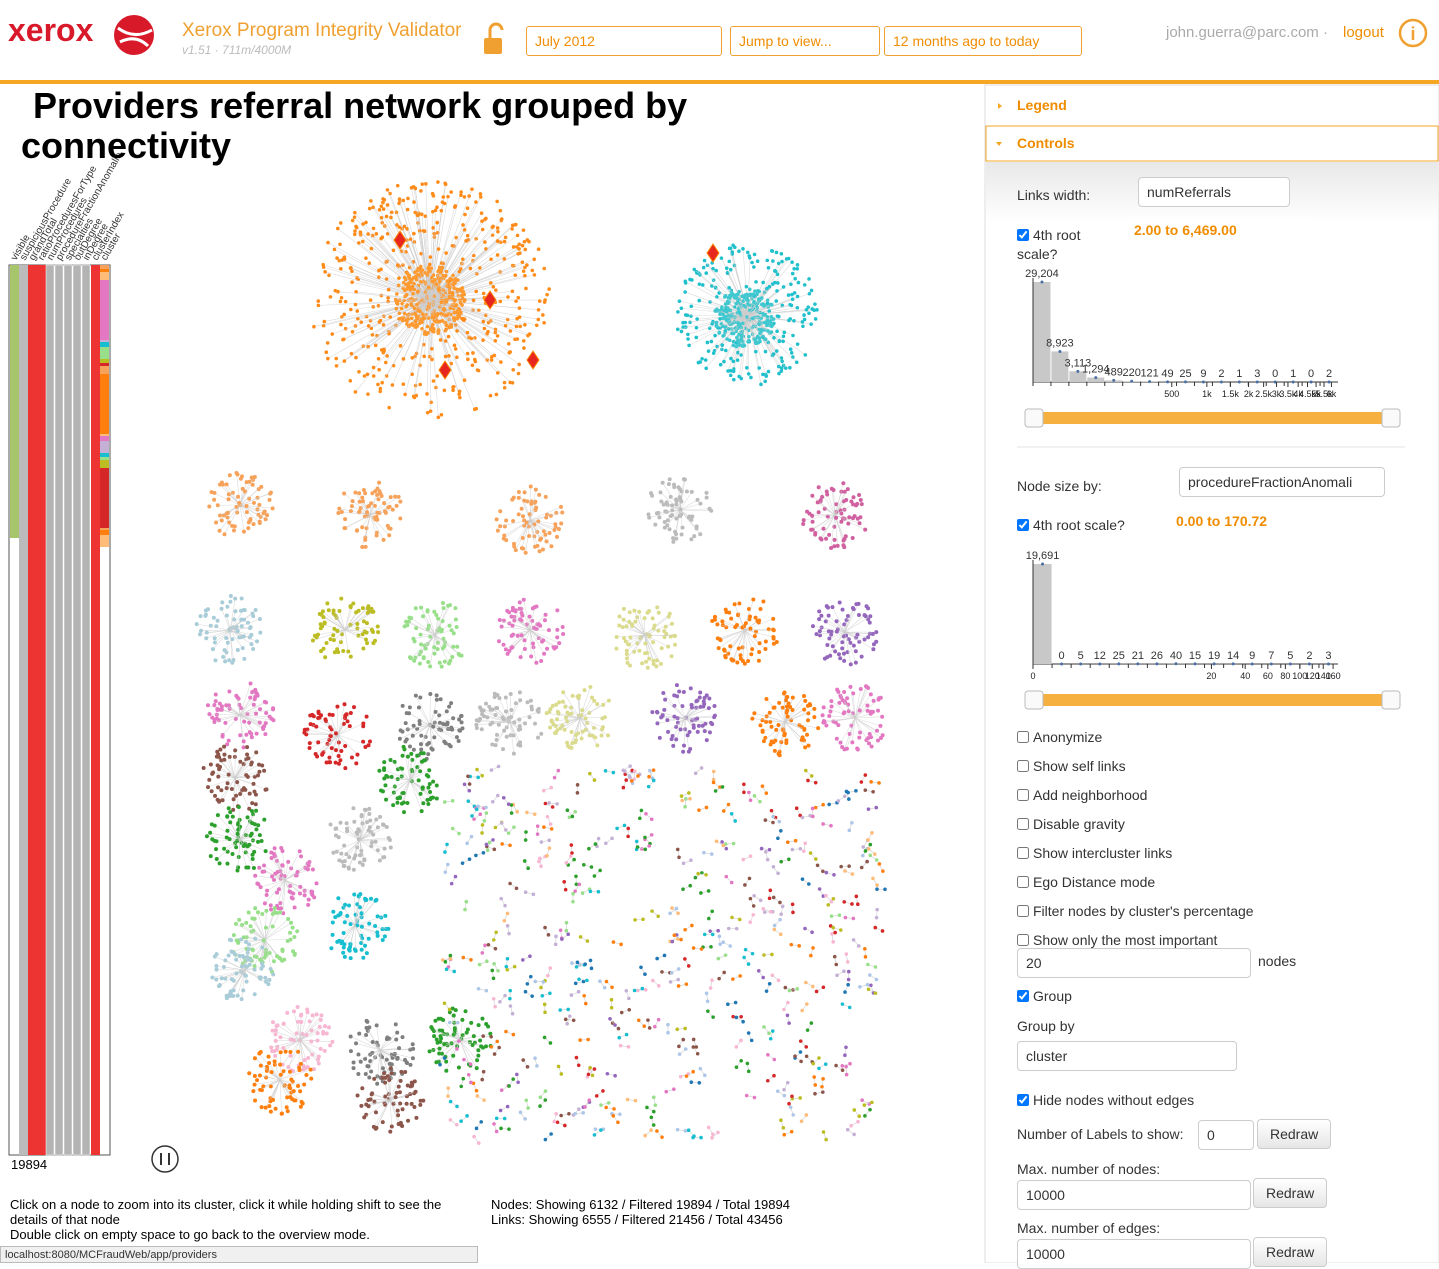 Image resolution: width=1439 pixels, height=1269 pixels. What do you see at coordinates (165, 1159) in the screenshot?
I see `pause-button` at bounding box center [165, 1159].